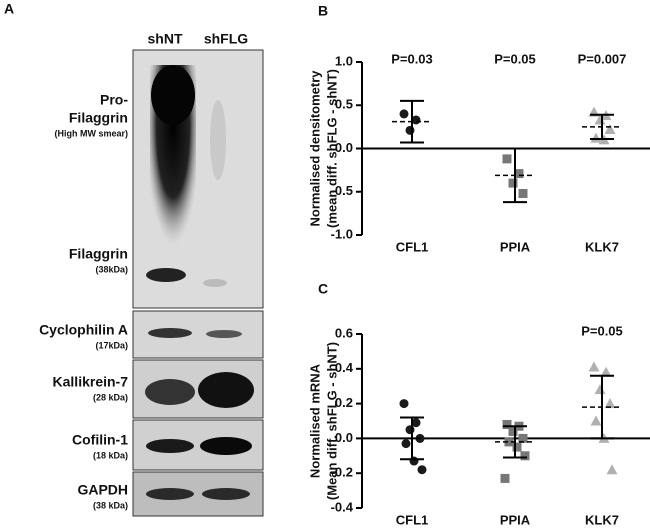 The height and width of the screenshot is (531, 650). What do you see at coordinates (323, 11) in the screenshot?
I see `panel-letter: B` at bounding box center [323, 11].